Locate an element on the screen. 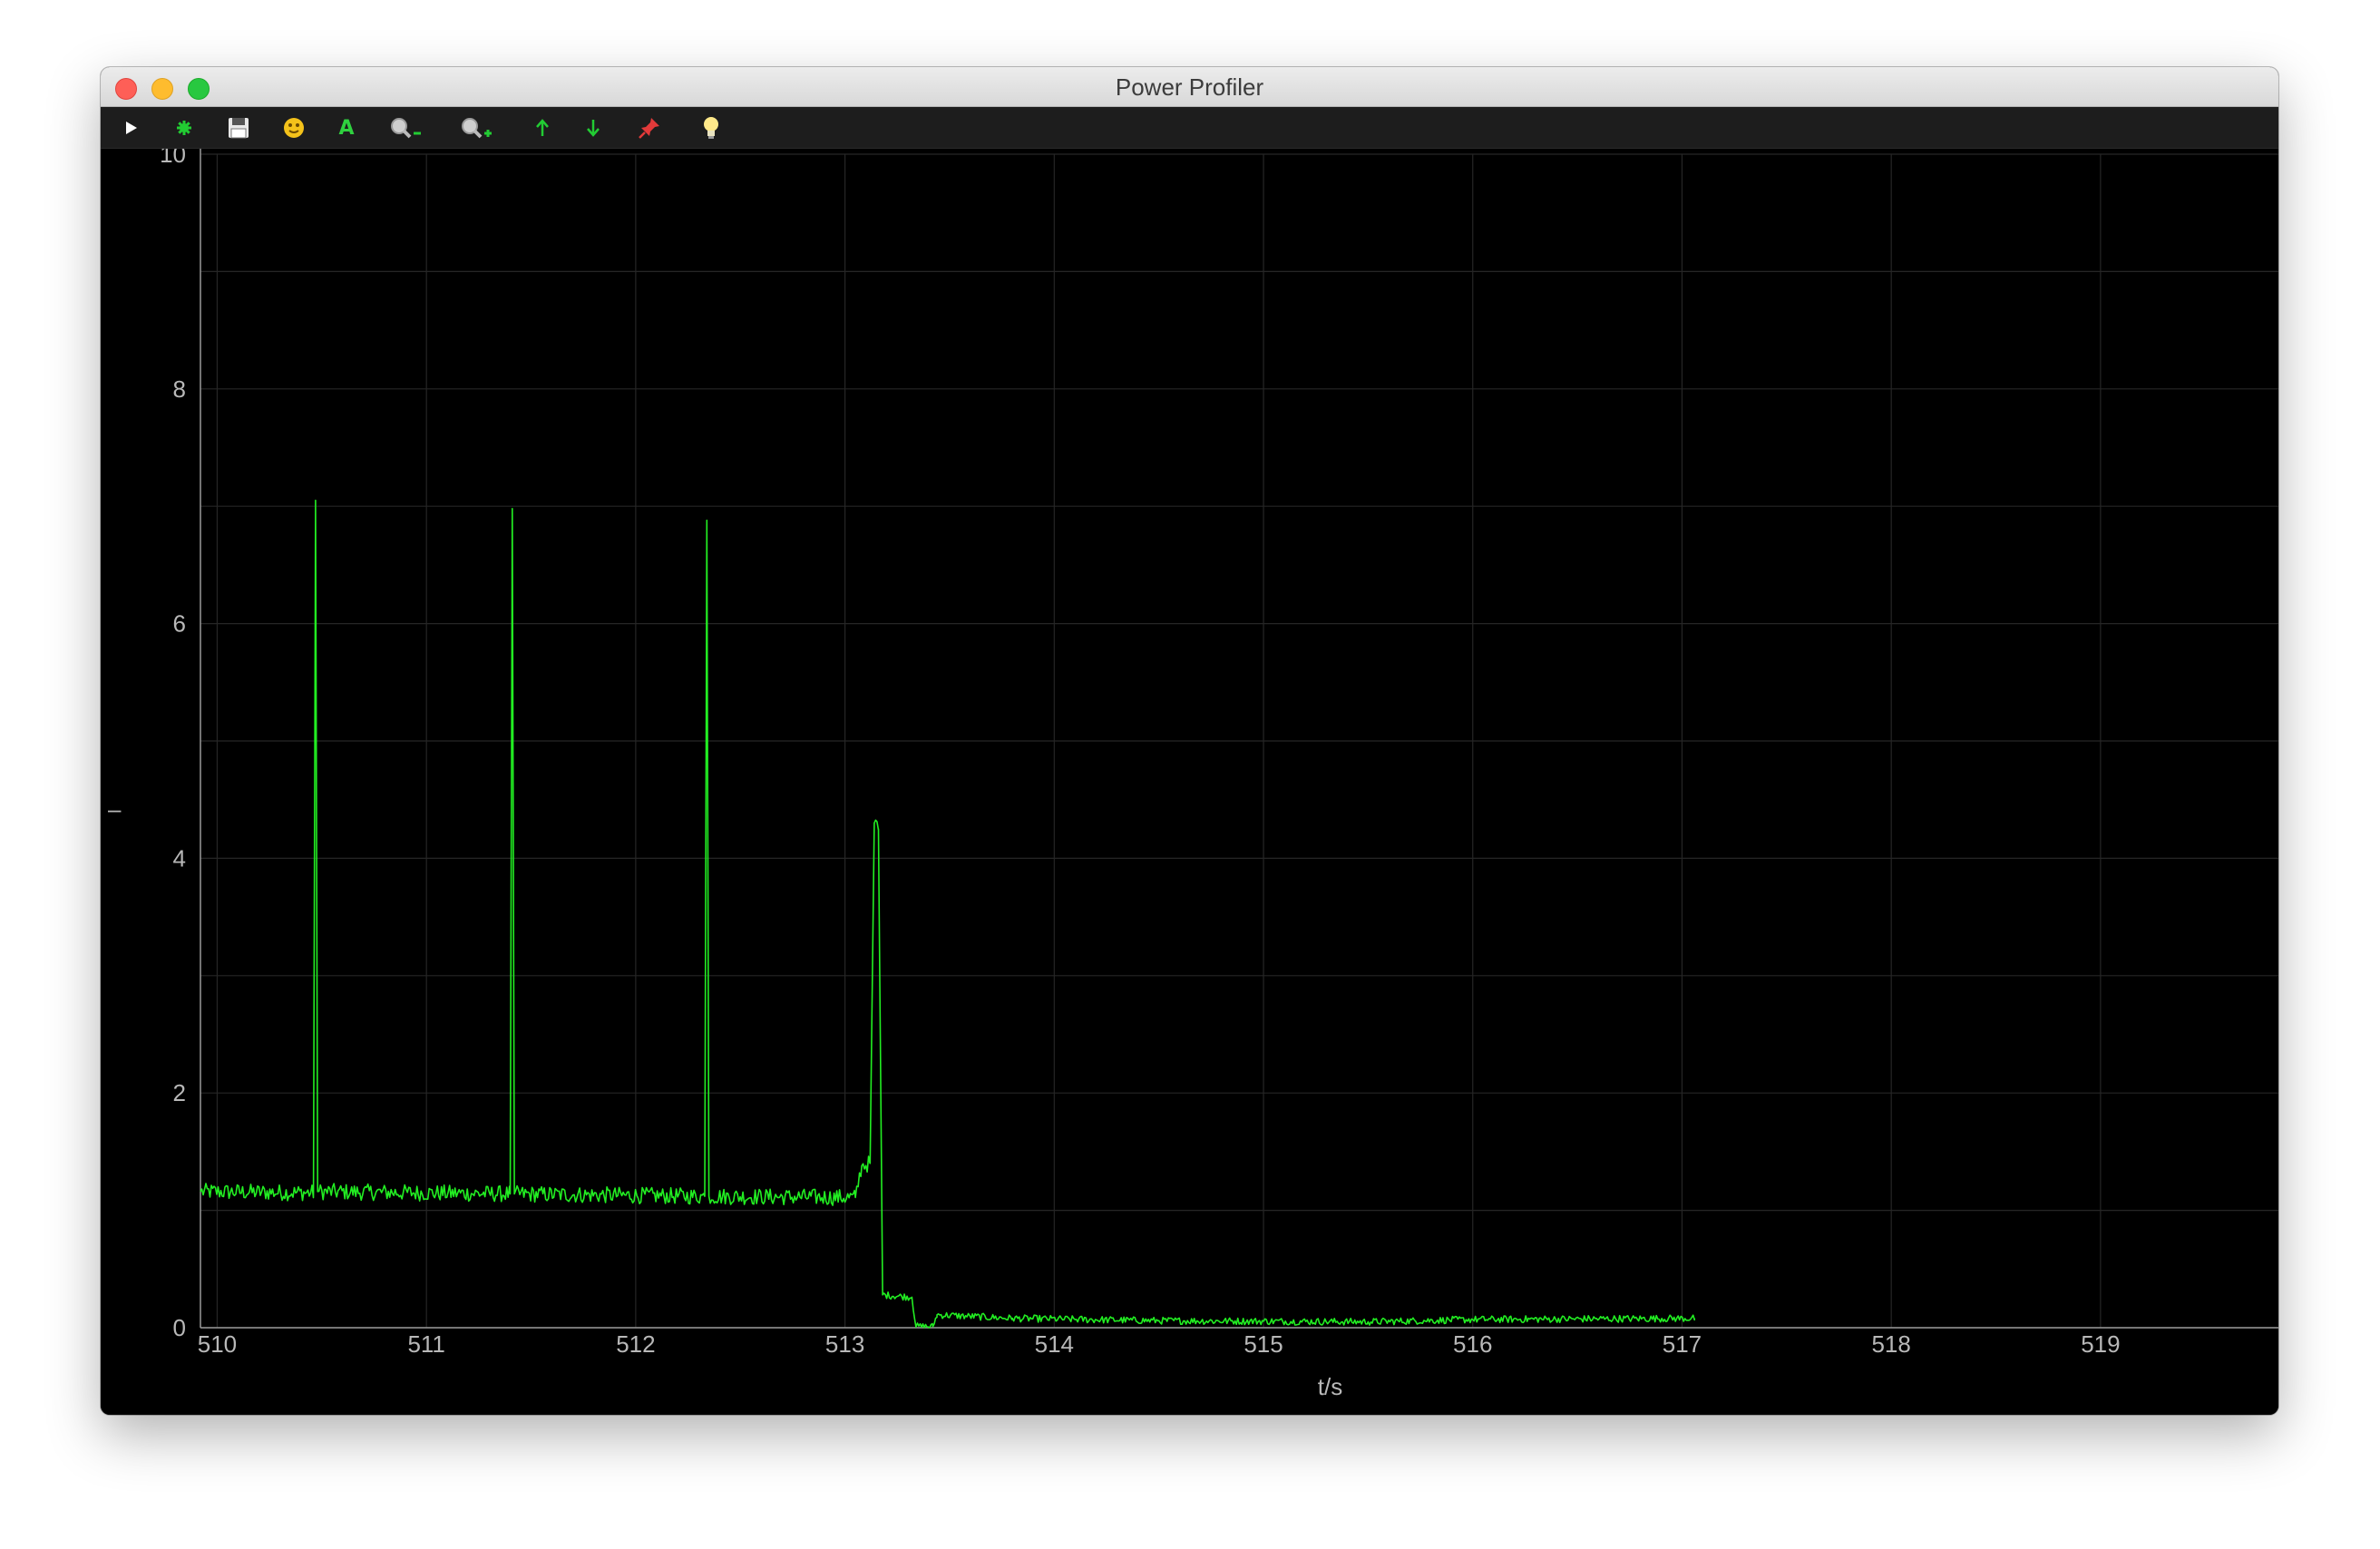 Image resolution: width=2380 pixels, height=1549 pixels. y-tick-label: 0 is located at coordinates (179, 1327).